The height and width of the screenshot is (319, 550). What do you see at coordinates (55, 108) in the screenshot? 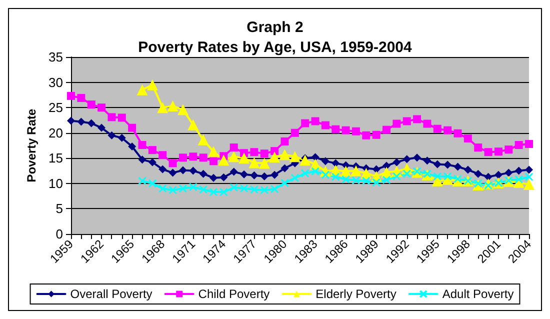
I see `y-tick-label: 25` at bounding box center [55, 108].